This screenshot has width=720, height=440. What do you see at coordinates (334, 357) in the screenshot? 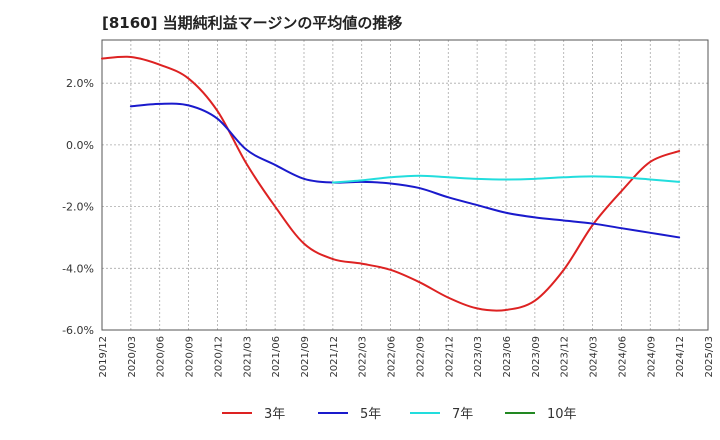
I see `x-tick-label: 2021/12` at bounding box center [334, 357].